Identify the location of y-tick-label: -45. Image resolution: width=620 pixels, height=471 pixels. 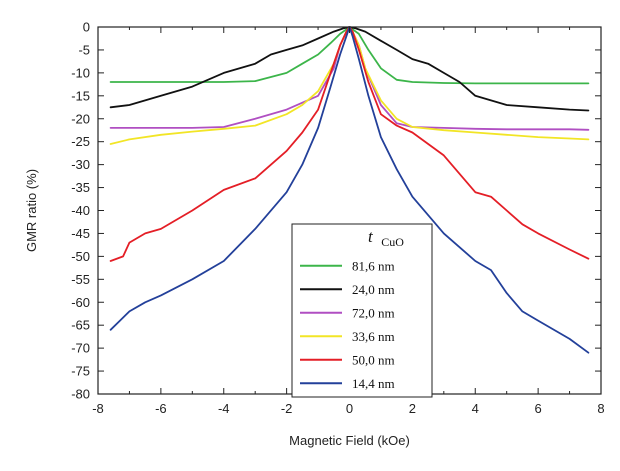
(80, 233).